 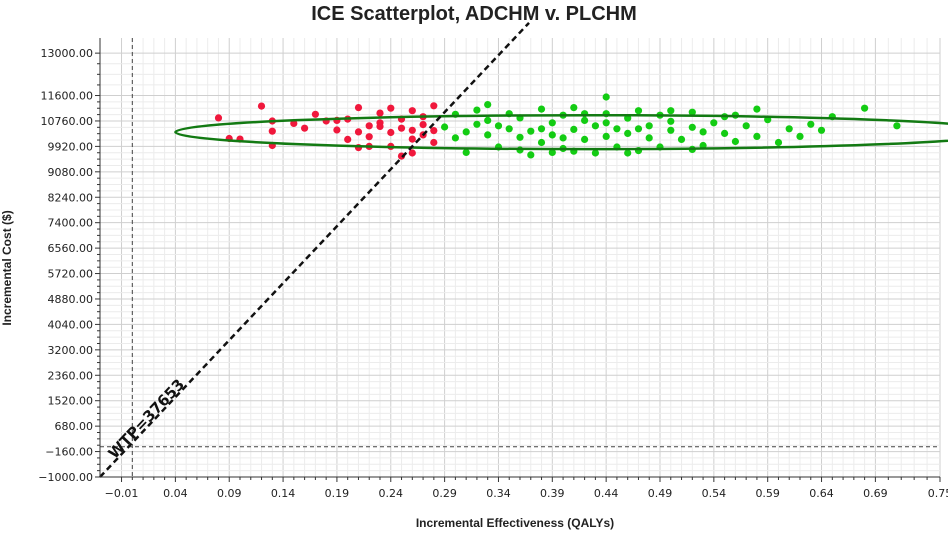 I want to click on x-tick-label: 0.39, so click(x=552, y=493).